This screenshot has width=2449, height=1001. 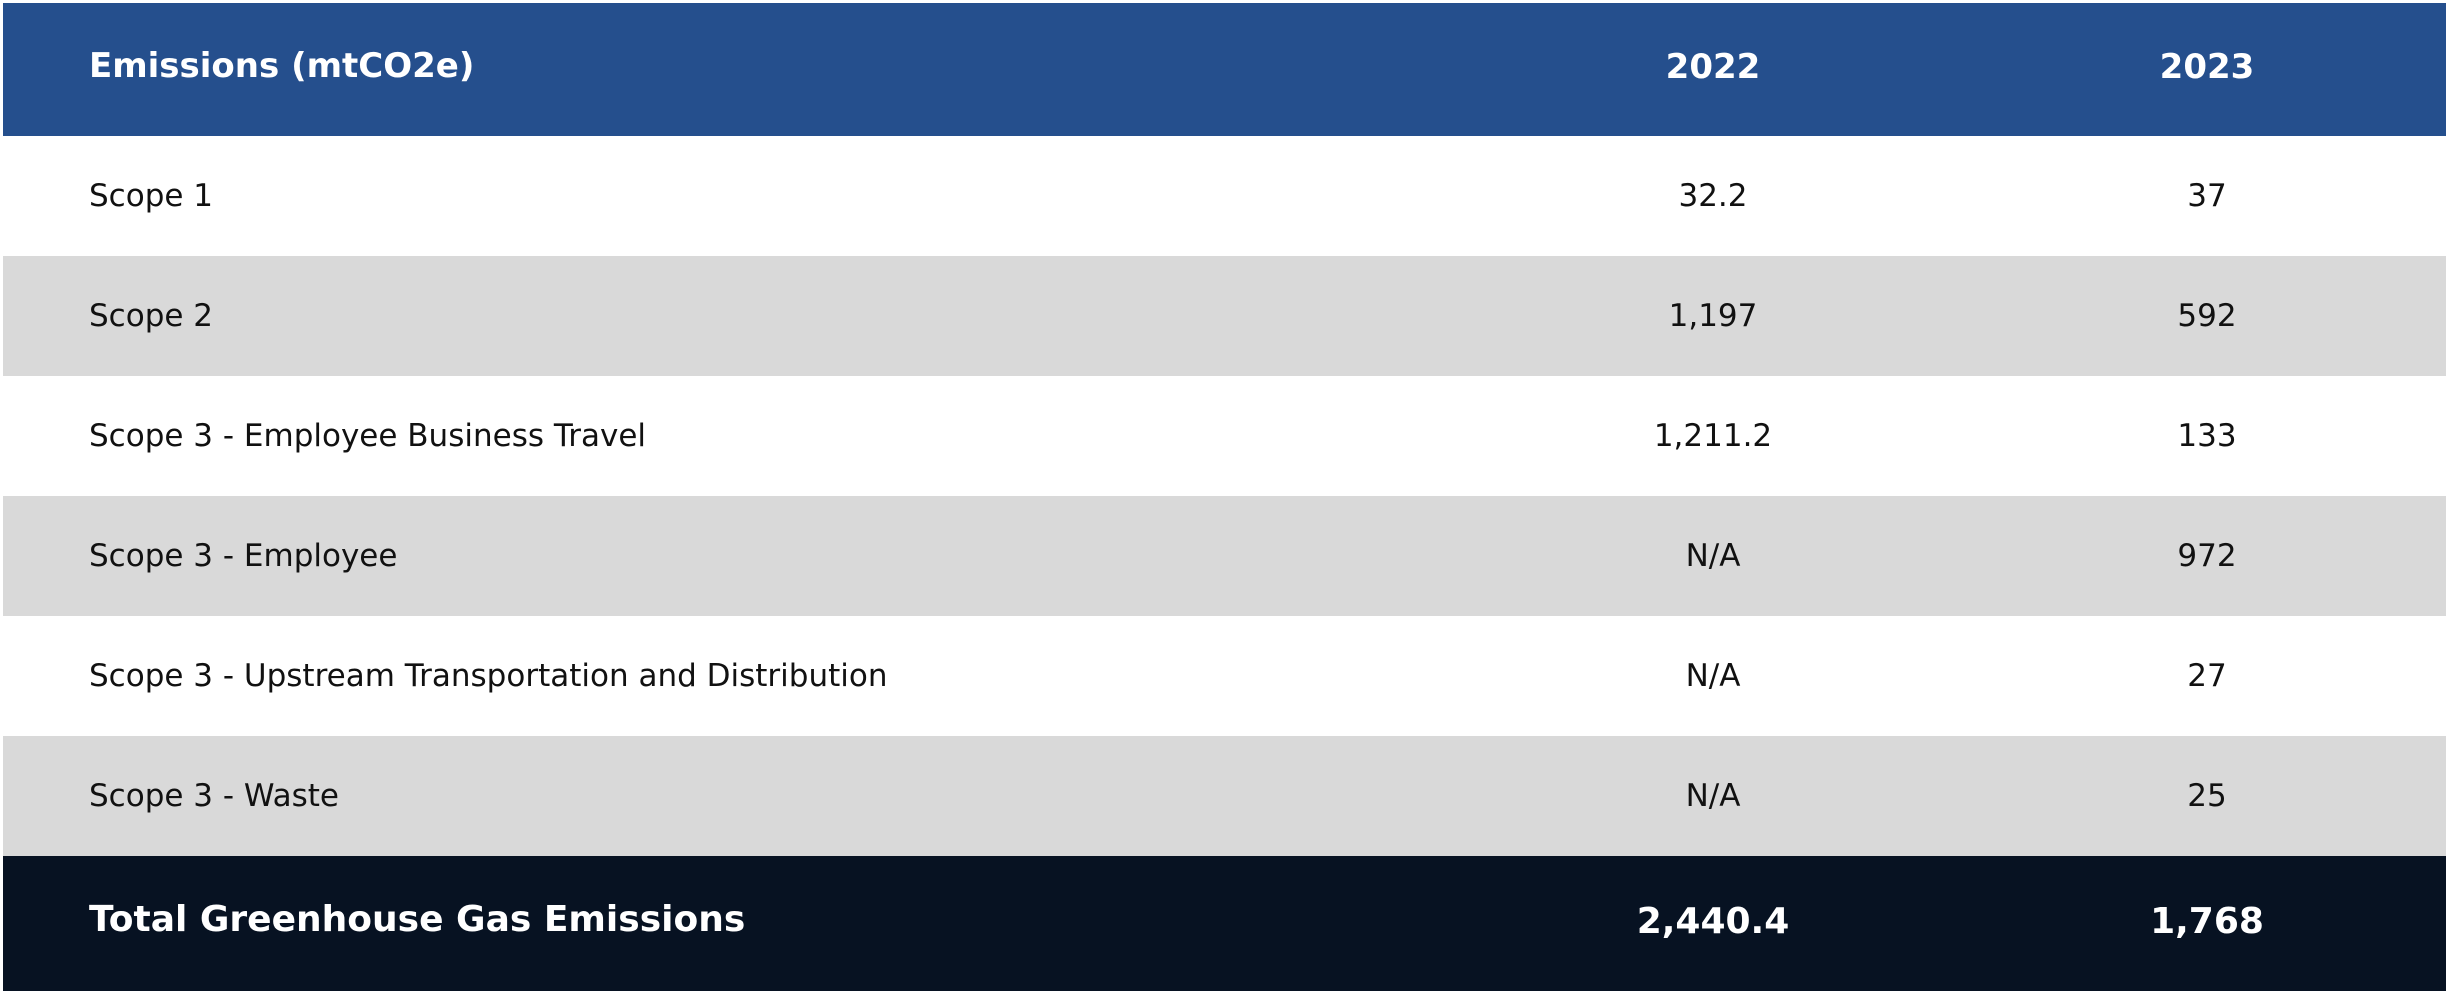 I want to click on row-label: Scope 3 - Employee, so click(x=243, y=556).